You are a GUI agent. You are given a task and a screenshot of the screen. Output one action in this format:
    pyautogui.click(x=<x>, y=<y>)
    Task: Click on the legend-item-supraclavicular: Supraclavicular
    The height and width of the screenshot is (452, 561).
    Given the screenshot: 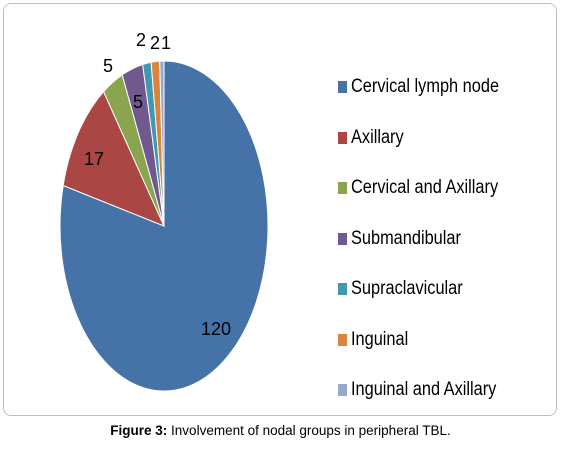 What is the action you would take?
    pyautogui.click(x=430, y=289)
    